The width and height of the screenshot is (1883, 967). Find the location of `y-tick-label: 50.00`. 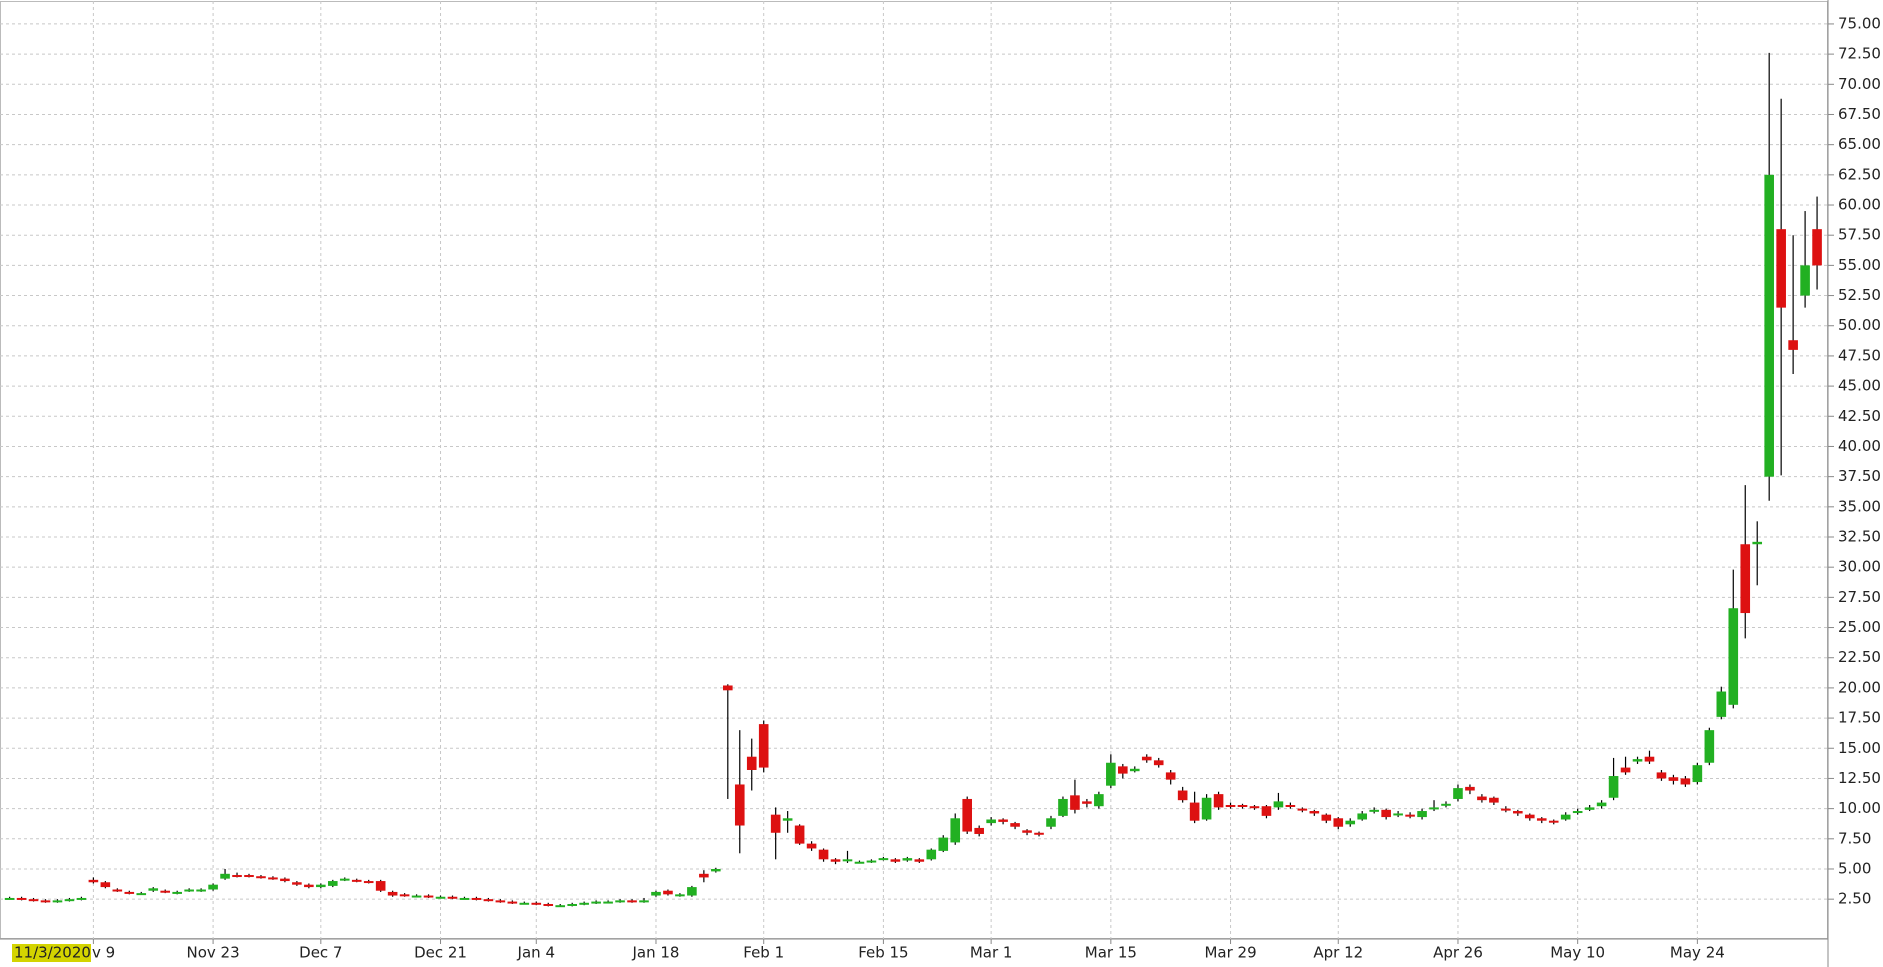

y-tick-label: 50.00 is located at coordinates (1859, 325).